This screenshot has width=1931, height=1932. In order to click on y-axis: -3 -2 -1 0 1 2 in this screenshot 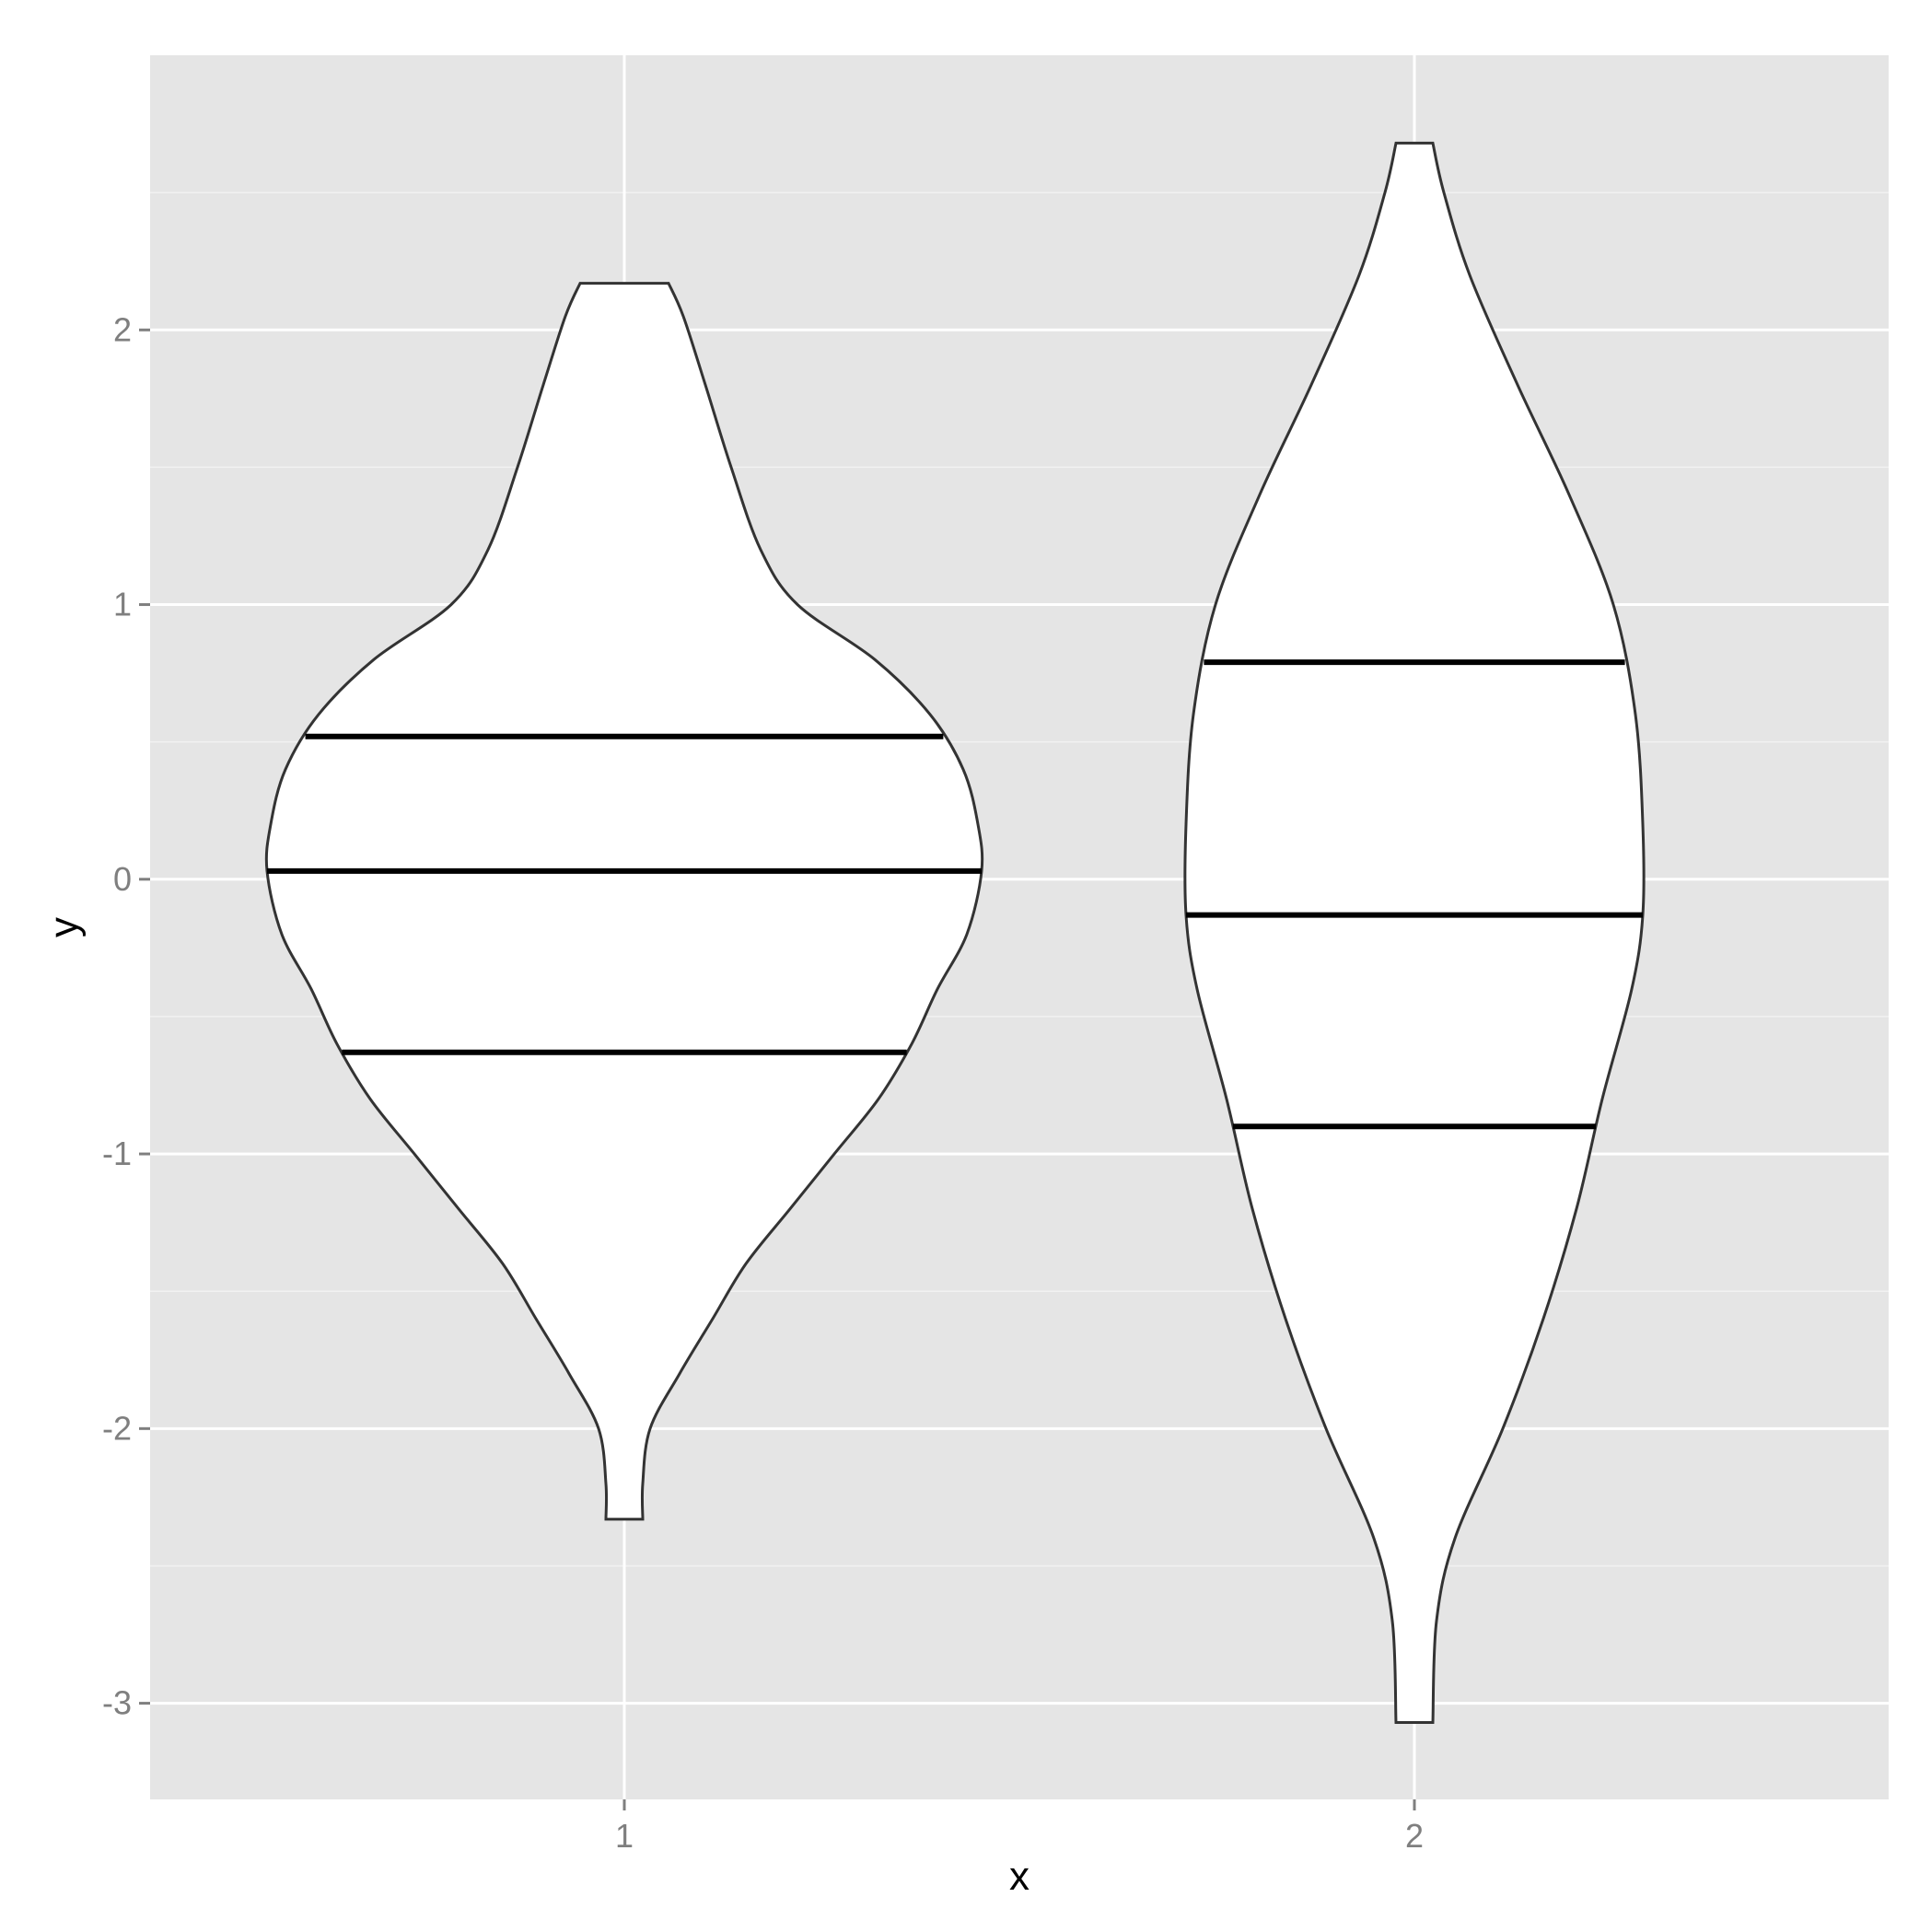, I will do `click(126, 1016)`.